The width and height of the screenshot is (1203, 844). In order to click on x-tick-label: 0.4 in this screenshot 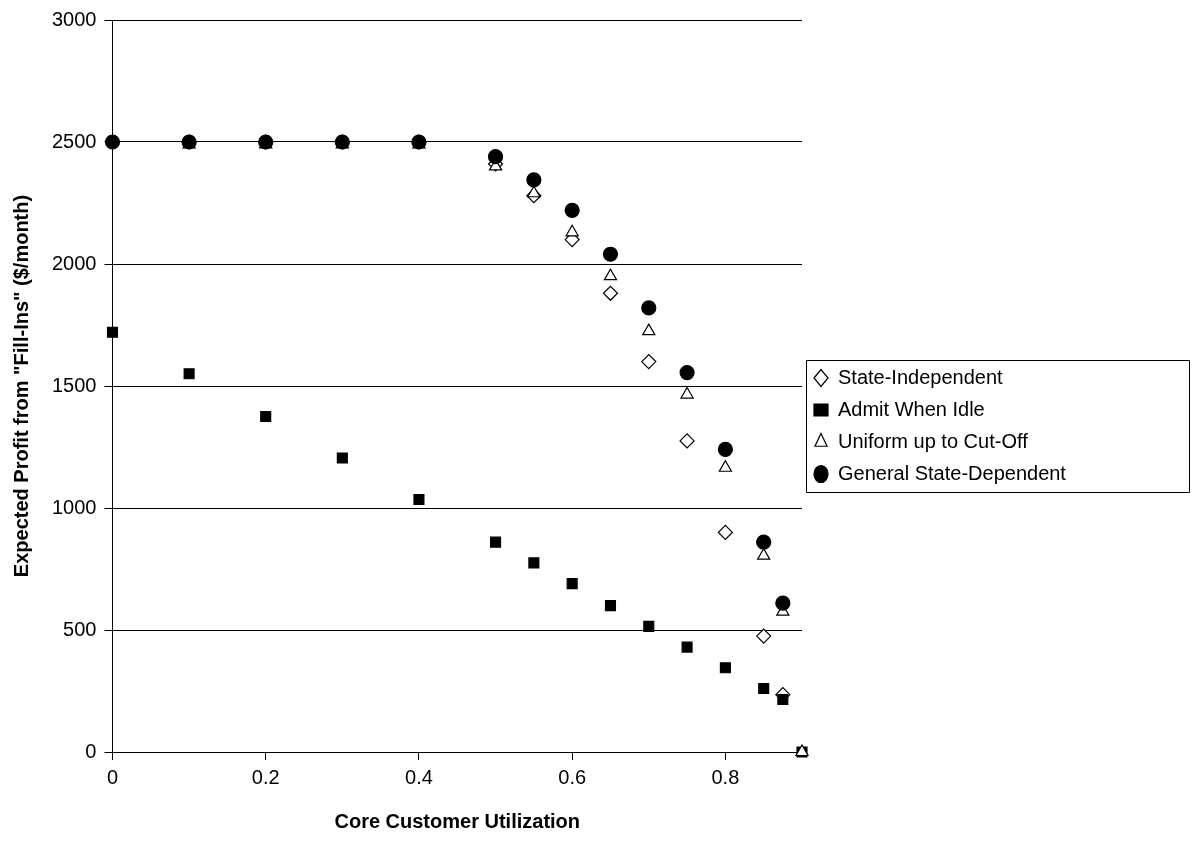, I will do `click(419, 776)`.